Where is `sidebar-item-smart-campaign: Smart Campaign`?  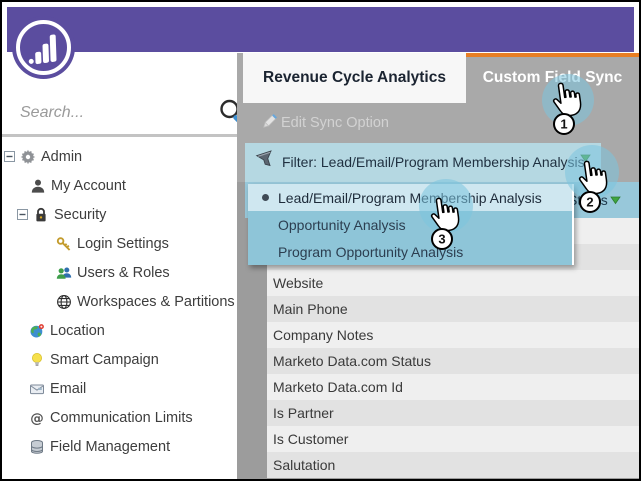 sidebar-item-smart-campaign: Smart Campaign is located at coordinates (94, 359).